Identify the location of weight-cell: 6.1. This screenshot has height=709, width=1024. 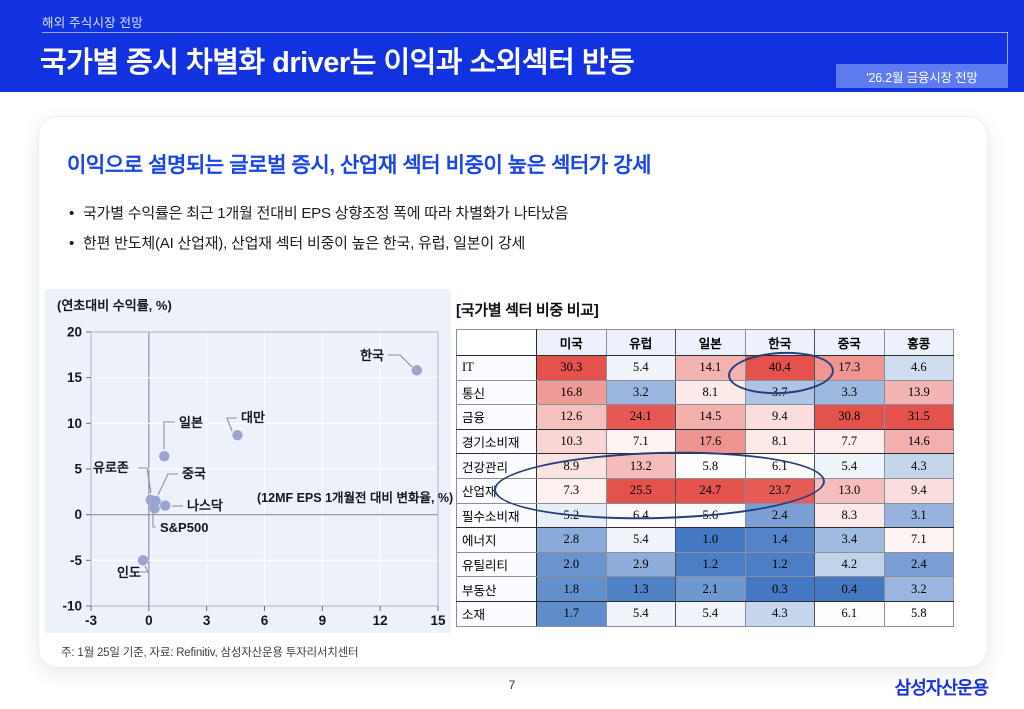
(779, 466).